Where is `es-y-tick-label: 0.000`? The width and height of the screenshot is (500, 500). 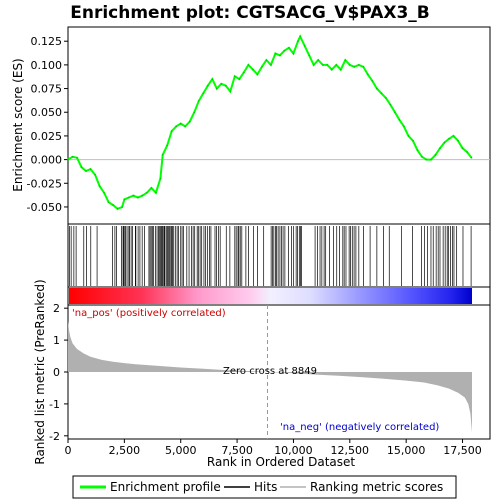
es-y-tick-label: 0.000 is located at coordinates (47, 160).